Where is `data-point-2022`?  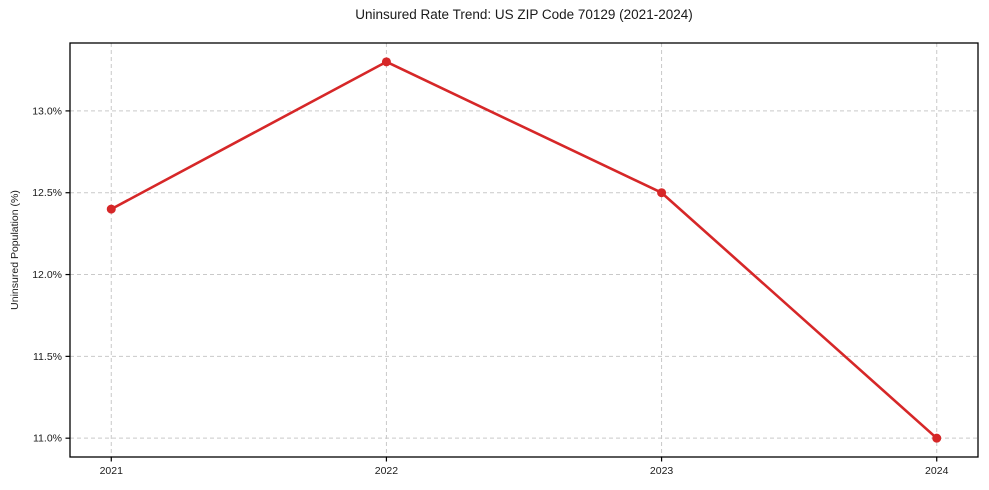
data-point-2022 is located at coordinates (386, 62).